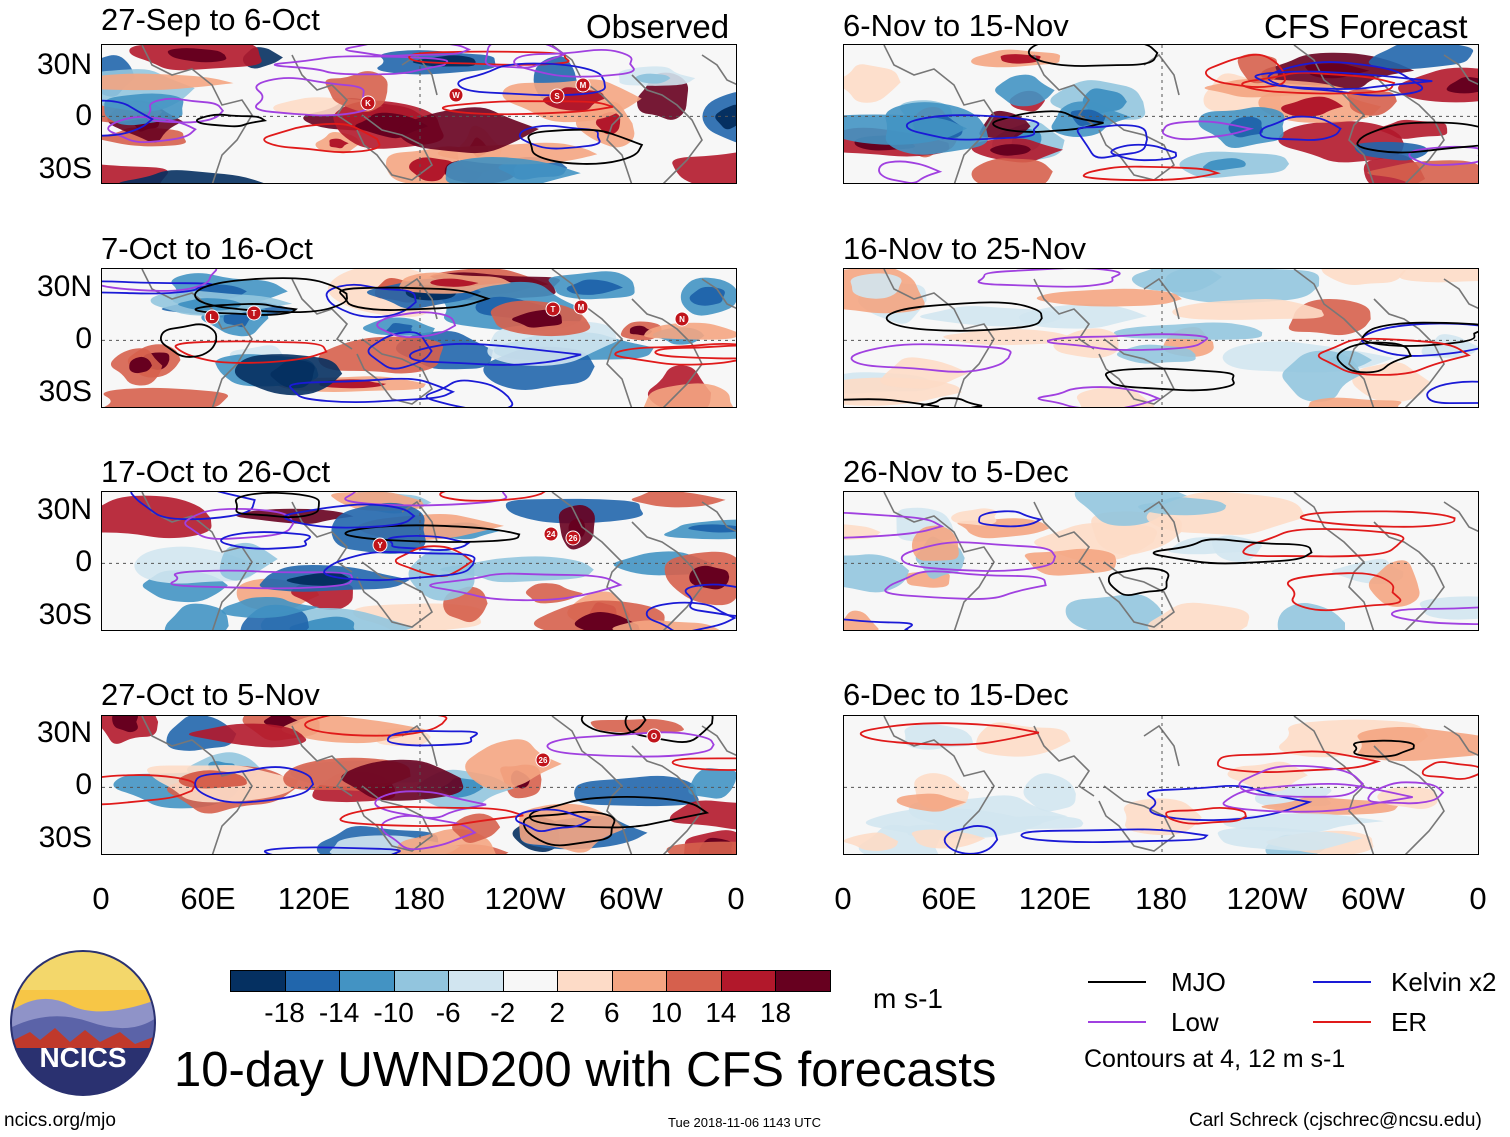 The height and width of the screenshot is (1137, 1510). Describe the element at coordinates (380, 545) in the screenshot. I see `tropical-cyclone-marker: Y` at that location.